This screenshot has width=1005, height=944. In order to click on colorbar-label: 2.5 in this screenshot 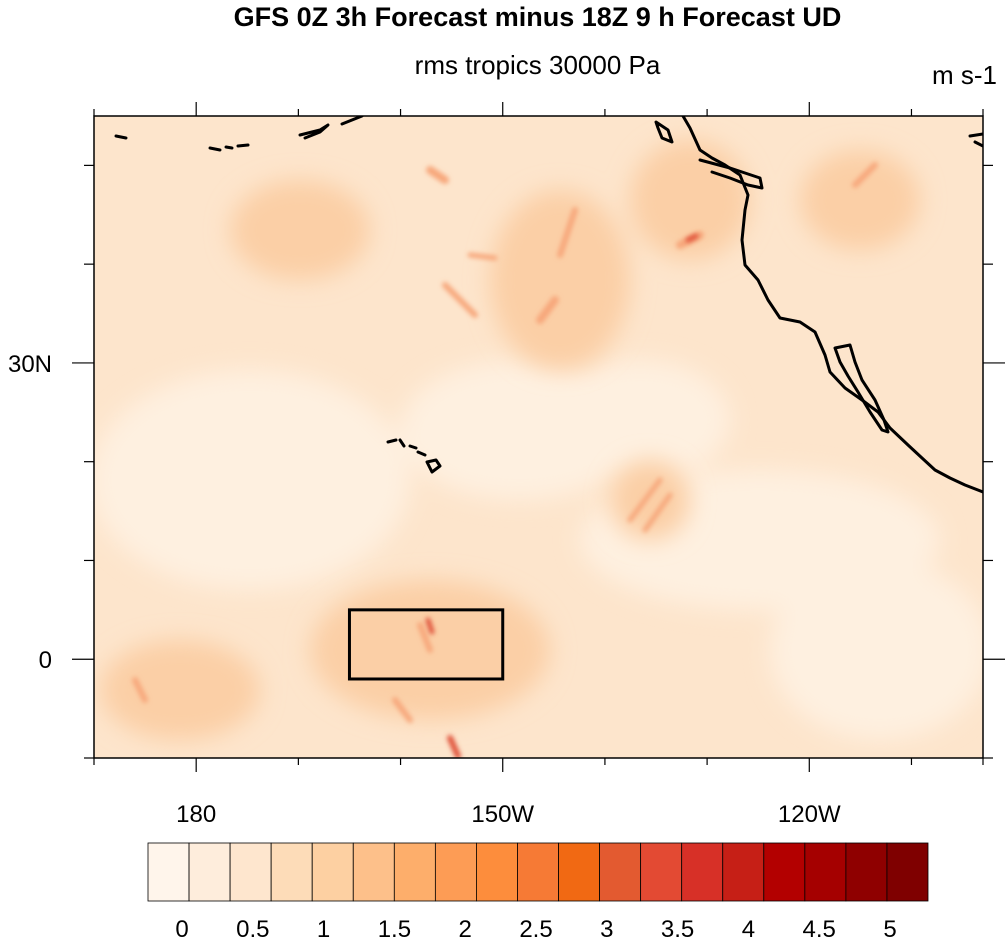, I will do `click(535, 929)`.